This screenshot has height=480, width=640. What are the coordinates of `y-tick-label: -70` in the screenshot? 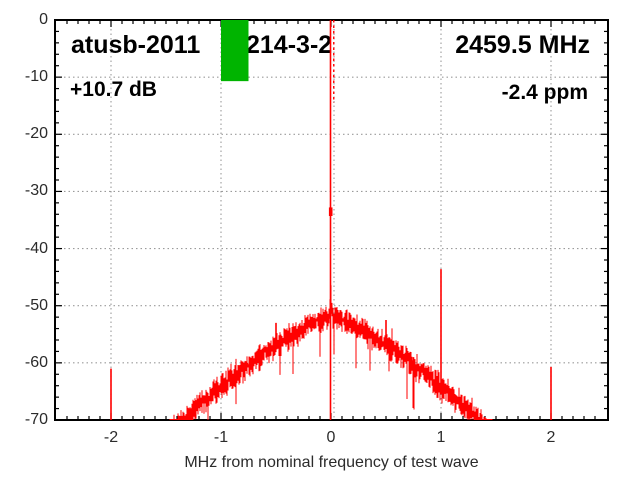 It's located at (36, 419).